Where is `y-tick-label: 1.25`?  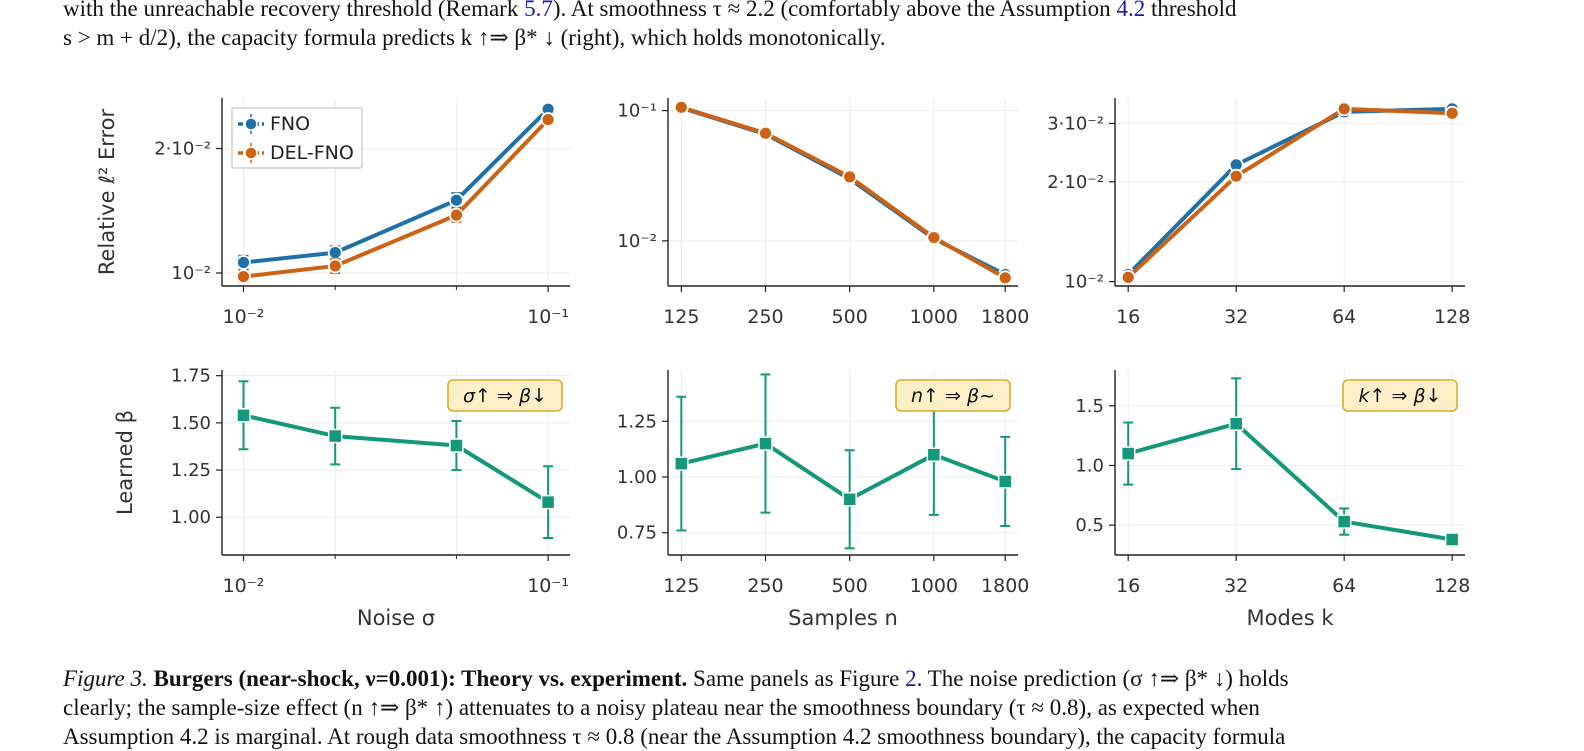
y-tick-label: 1.25 is located at coordinates (191, 470).